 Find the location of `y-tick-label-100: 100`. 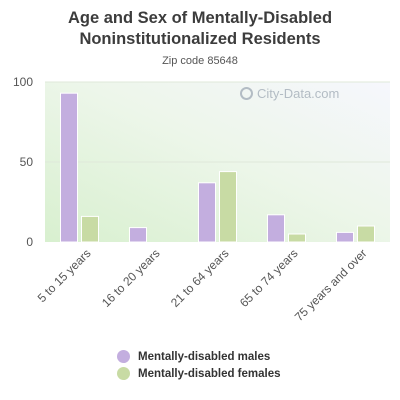

y-tick-label-100: 100 is located at coordinates (23, 82).